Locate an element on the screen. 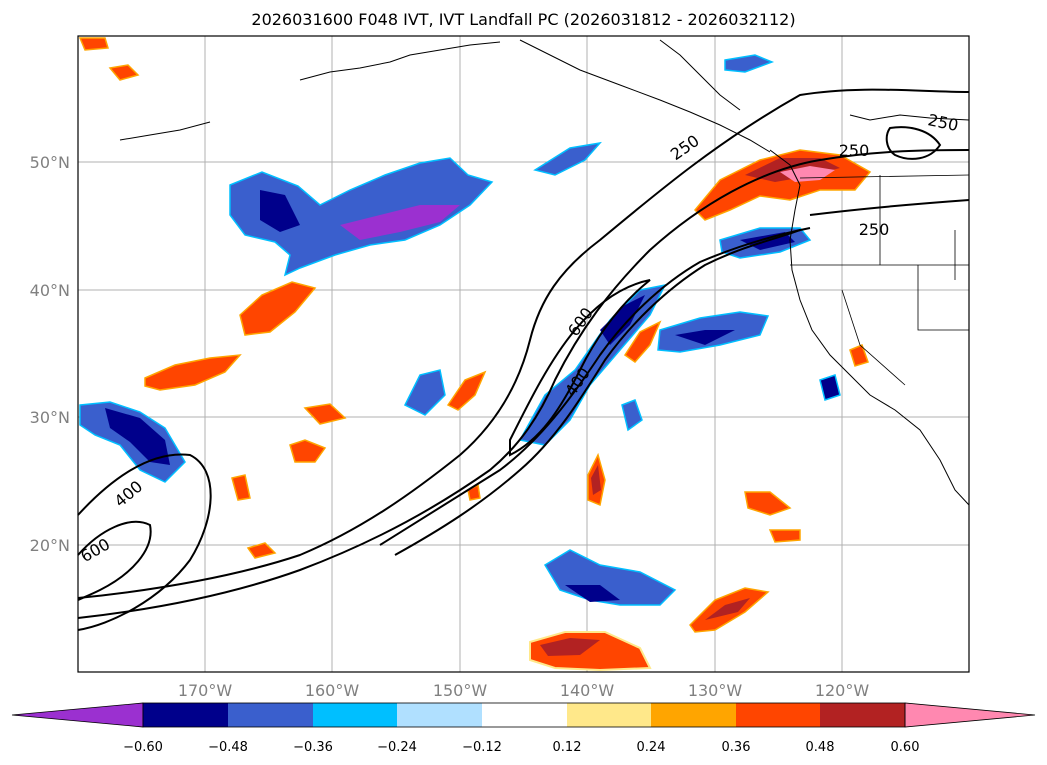 The image size is (1047, 765). contour-400-b is located at coordinates (580, 368).